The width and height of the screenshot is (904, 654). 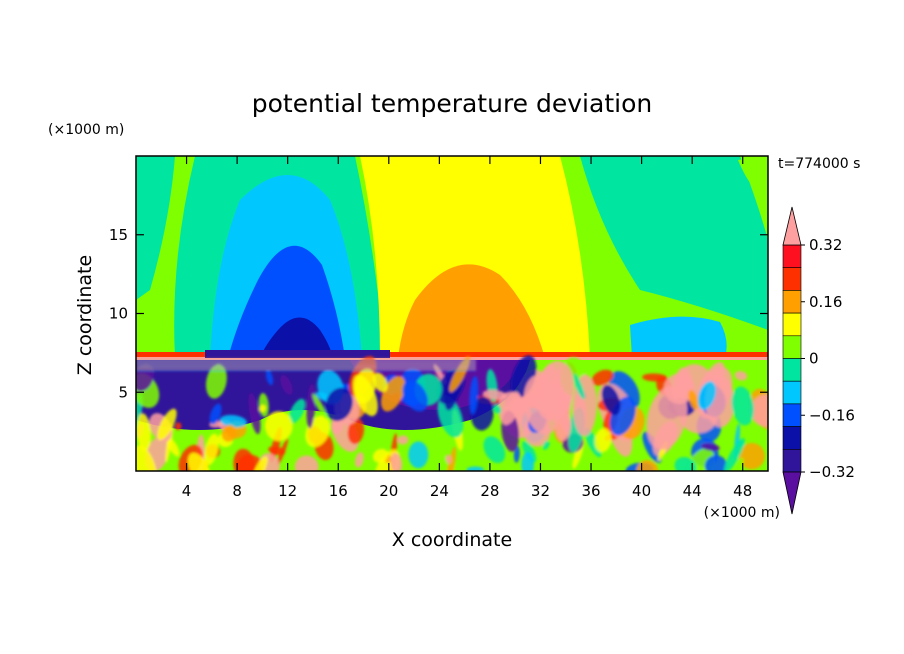 What do you see at coordinates (742, 491) in the screenshot?
I see `x-tick-label: 48` at bounding box center [742, 491].